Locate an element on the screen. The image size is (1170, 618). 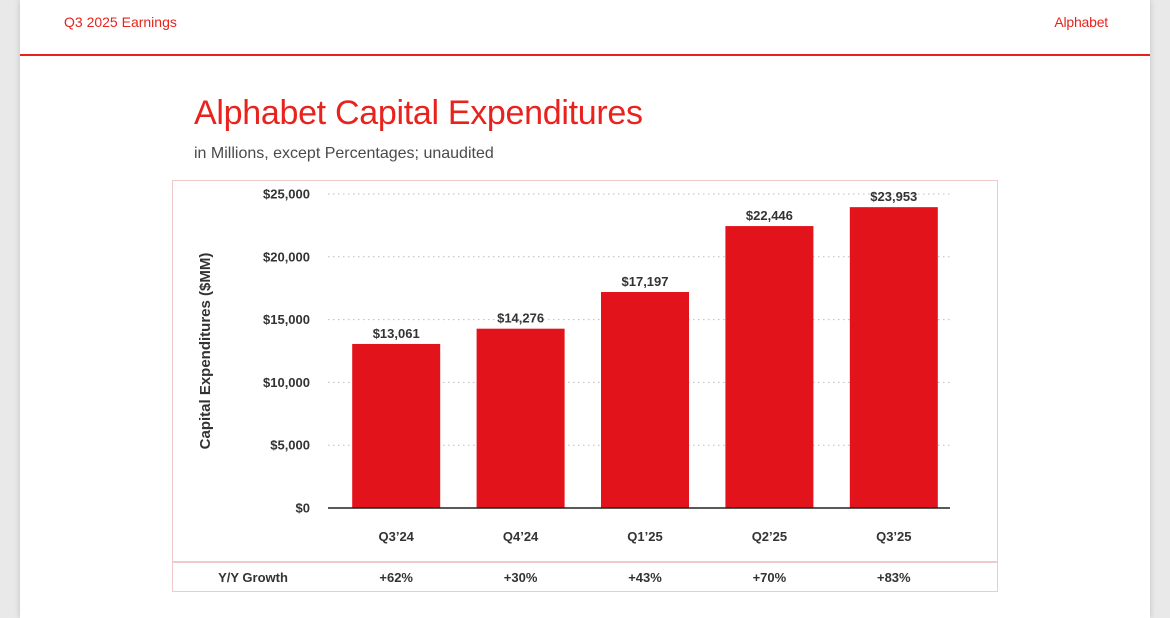
bar-value-label: $23,953 is located at coordinates (893, 196).